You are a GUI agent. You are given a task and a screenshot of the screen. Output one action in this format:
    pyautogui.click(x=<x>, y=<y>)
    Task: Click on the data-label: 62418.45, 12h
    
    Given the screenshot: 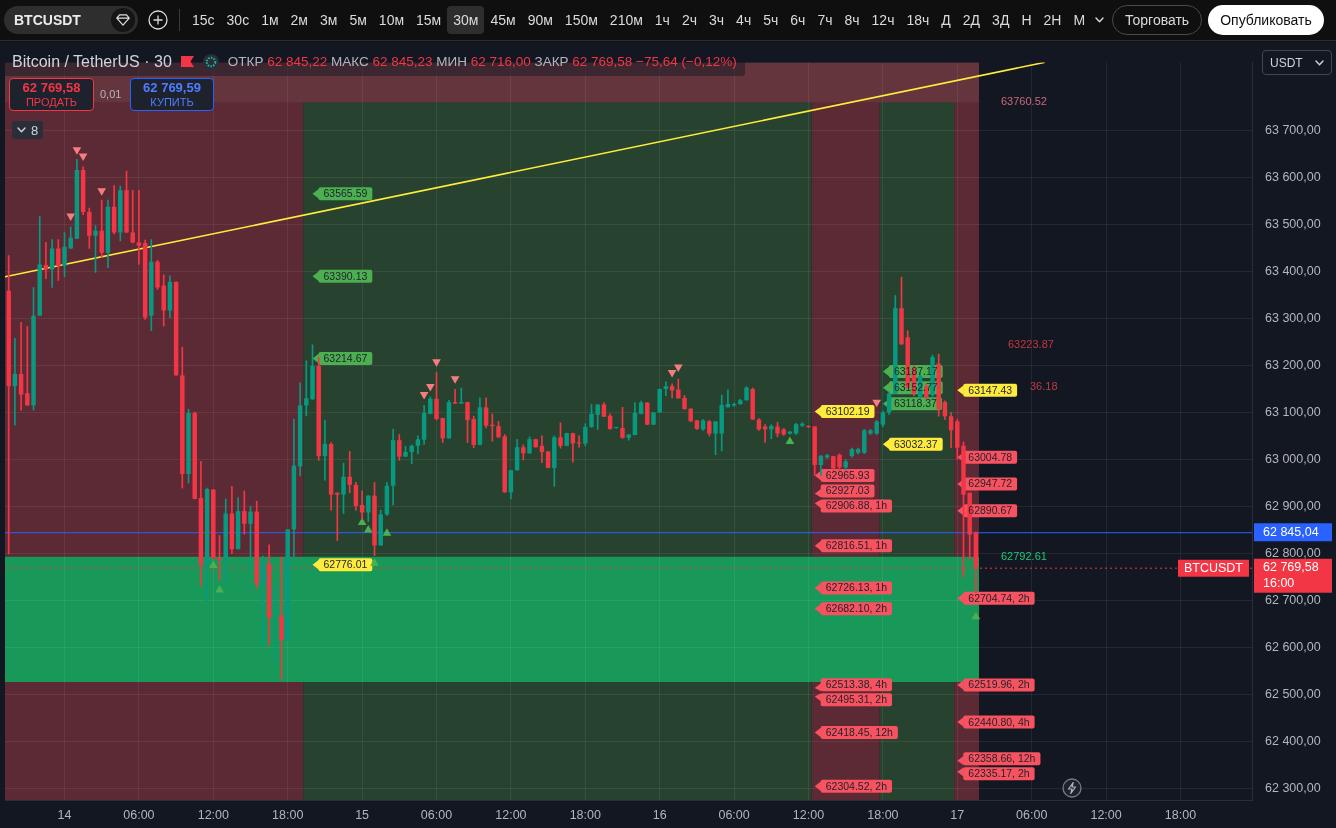 What is the action you would take?
    pyautogui.click(x=859, y=732)
    